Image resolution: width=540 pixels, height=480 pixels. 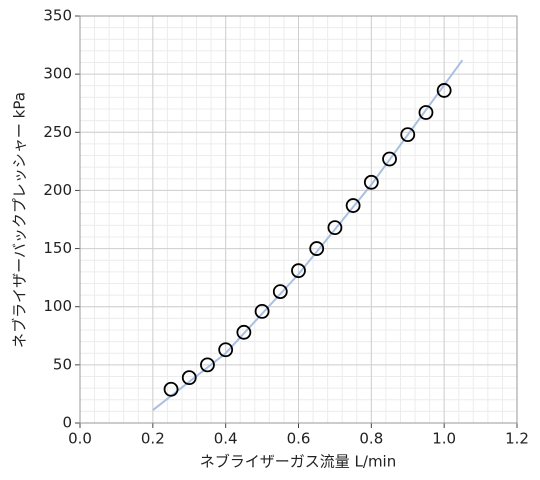 I want to click on y-tick-label: 250, so click(x=57, y=132).